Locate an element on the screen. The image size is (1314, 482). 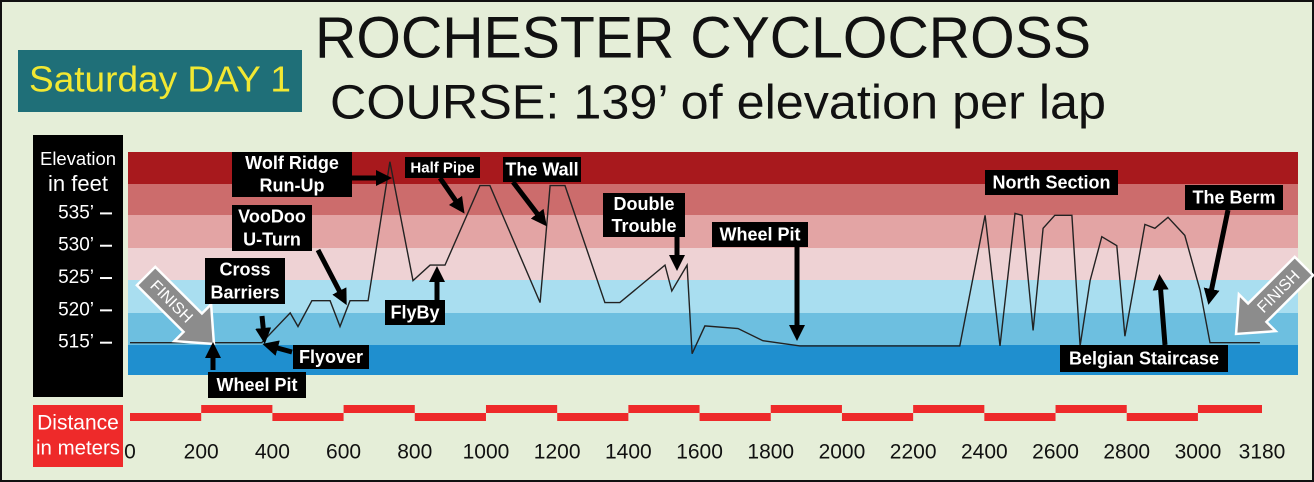
x-tick-label: 3180 is located at coordinates (1262, 452).